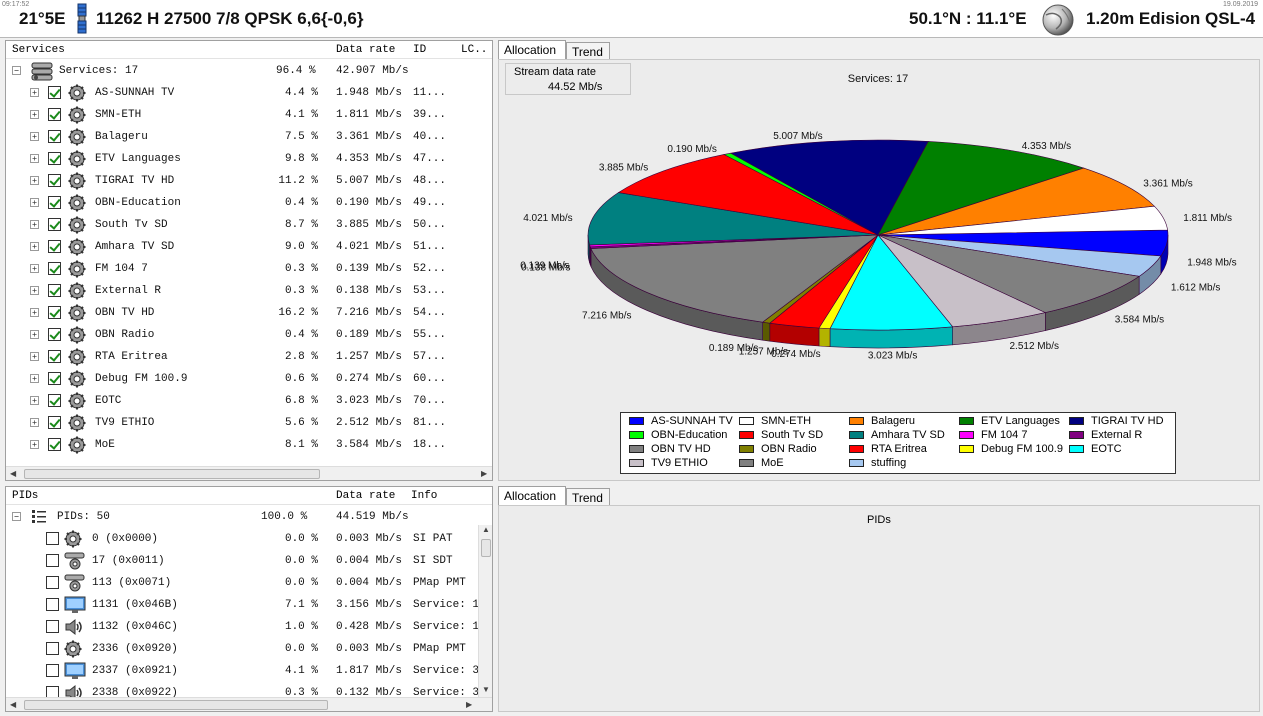  What do you see at coordinates (424, 496) in the screenshot?
I see `col-info: Info` at bounding box center [424, 496].